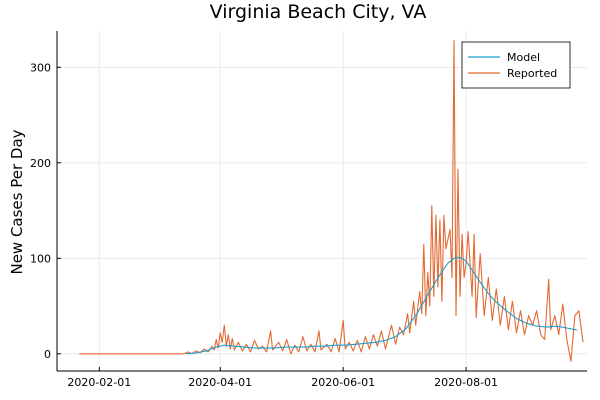 The width and height of the screenshot is (600, 400). I want to click on y-tick-label: 0, so click(47, 354).